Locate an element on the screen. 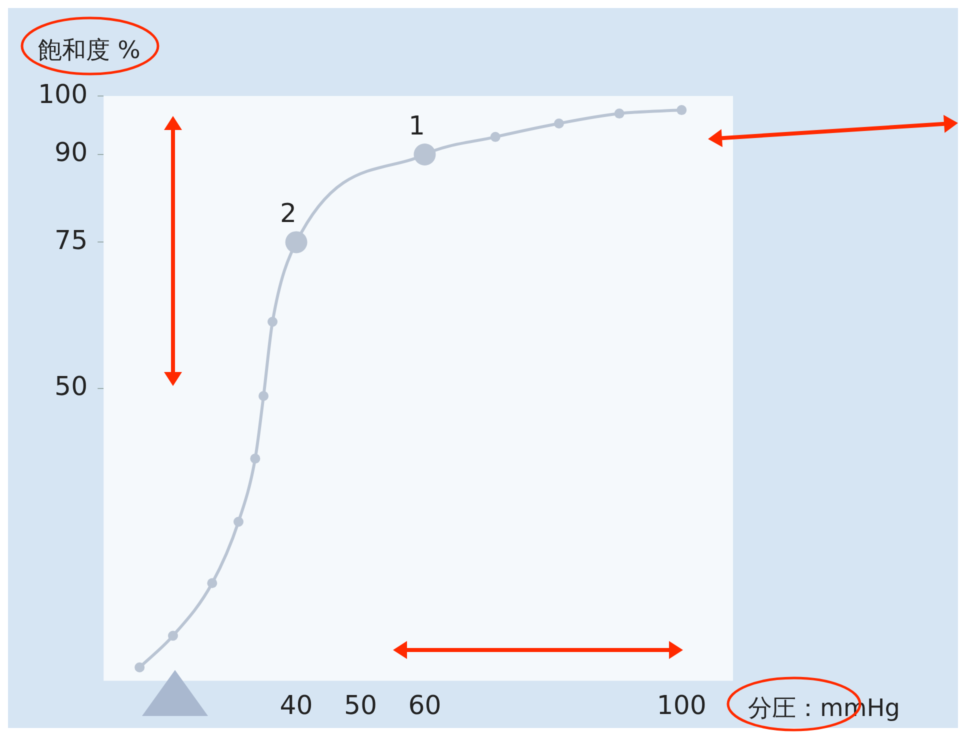 The width and height of the screenshot is (965, 734). x-tick-label: 50 is located at coordinates (361, 706).